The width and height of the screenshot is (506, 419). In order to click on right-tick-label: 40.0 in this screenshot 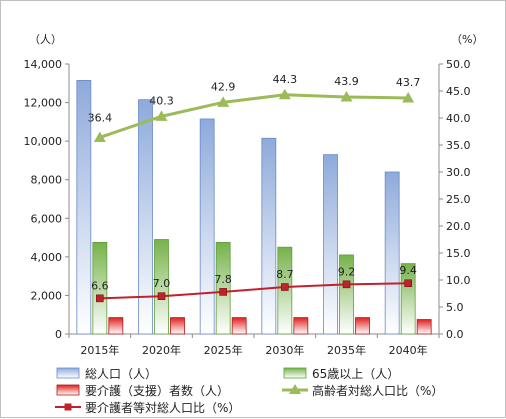, I will do `click(458, 118)`.